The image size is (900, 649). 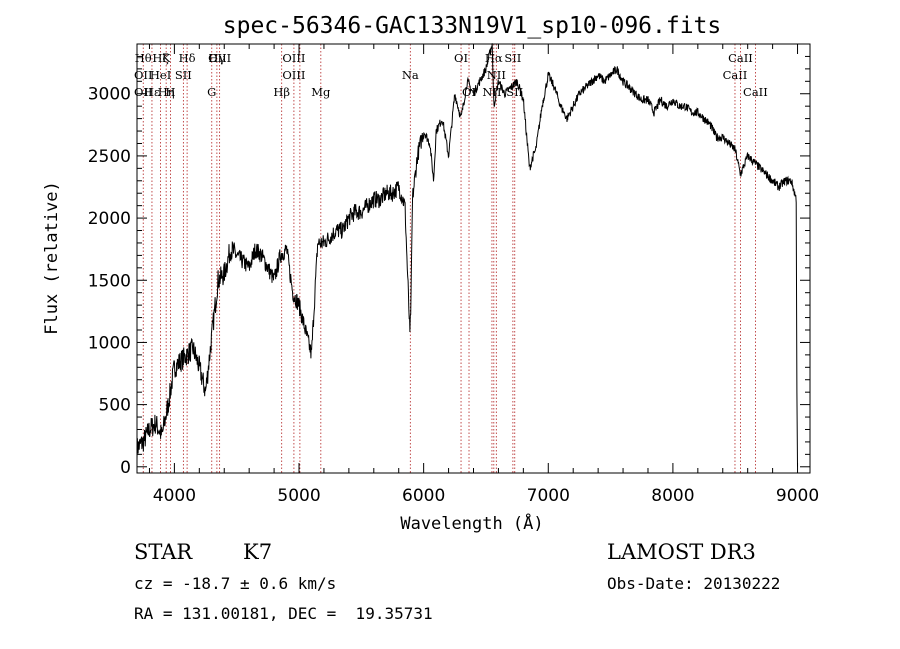 What do you see at coordinates (109, 219) in the screenshot?
I see `y-tick-label: 2000` at bounding box center [109, 219].